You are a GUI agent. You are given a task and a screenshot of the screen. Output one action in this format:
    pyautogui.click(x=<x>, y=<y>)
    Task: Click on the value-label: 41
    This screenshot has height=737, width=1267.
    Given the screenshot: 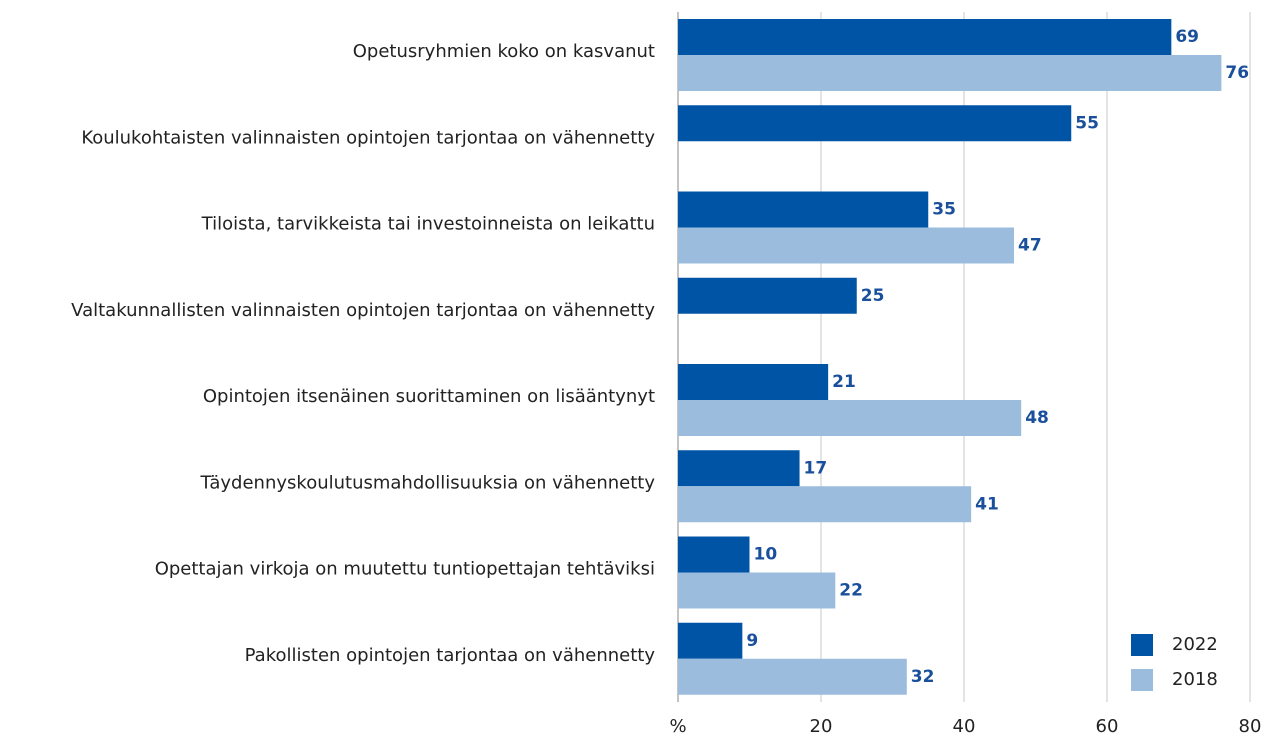 What is the action you would take?
    pyautogui.click(x=987, y=504)
    